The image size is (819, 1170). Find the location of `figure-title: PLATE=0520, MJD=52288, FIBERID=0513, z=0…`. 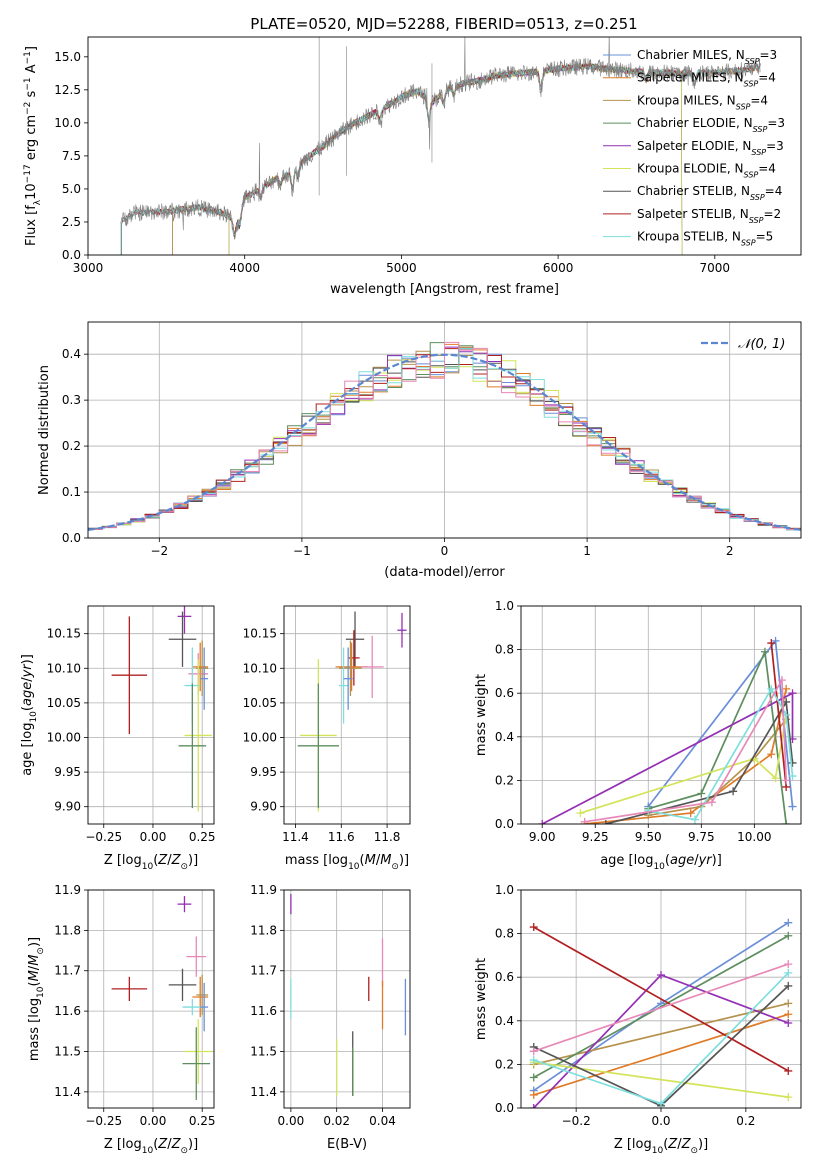

figure-title: PLATE=0520, MJD=52288, FIBERID=0513, z=0… is located at coordinates (443, 24).